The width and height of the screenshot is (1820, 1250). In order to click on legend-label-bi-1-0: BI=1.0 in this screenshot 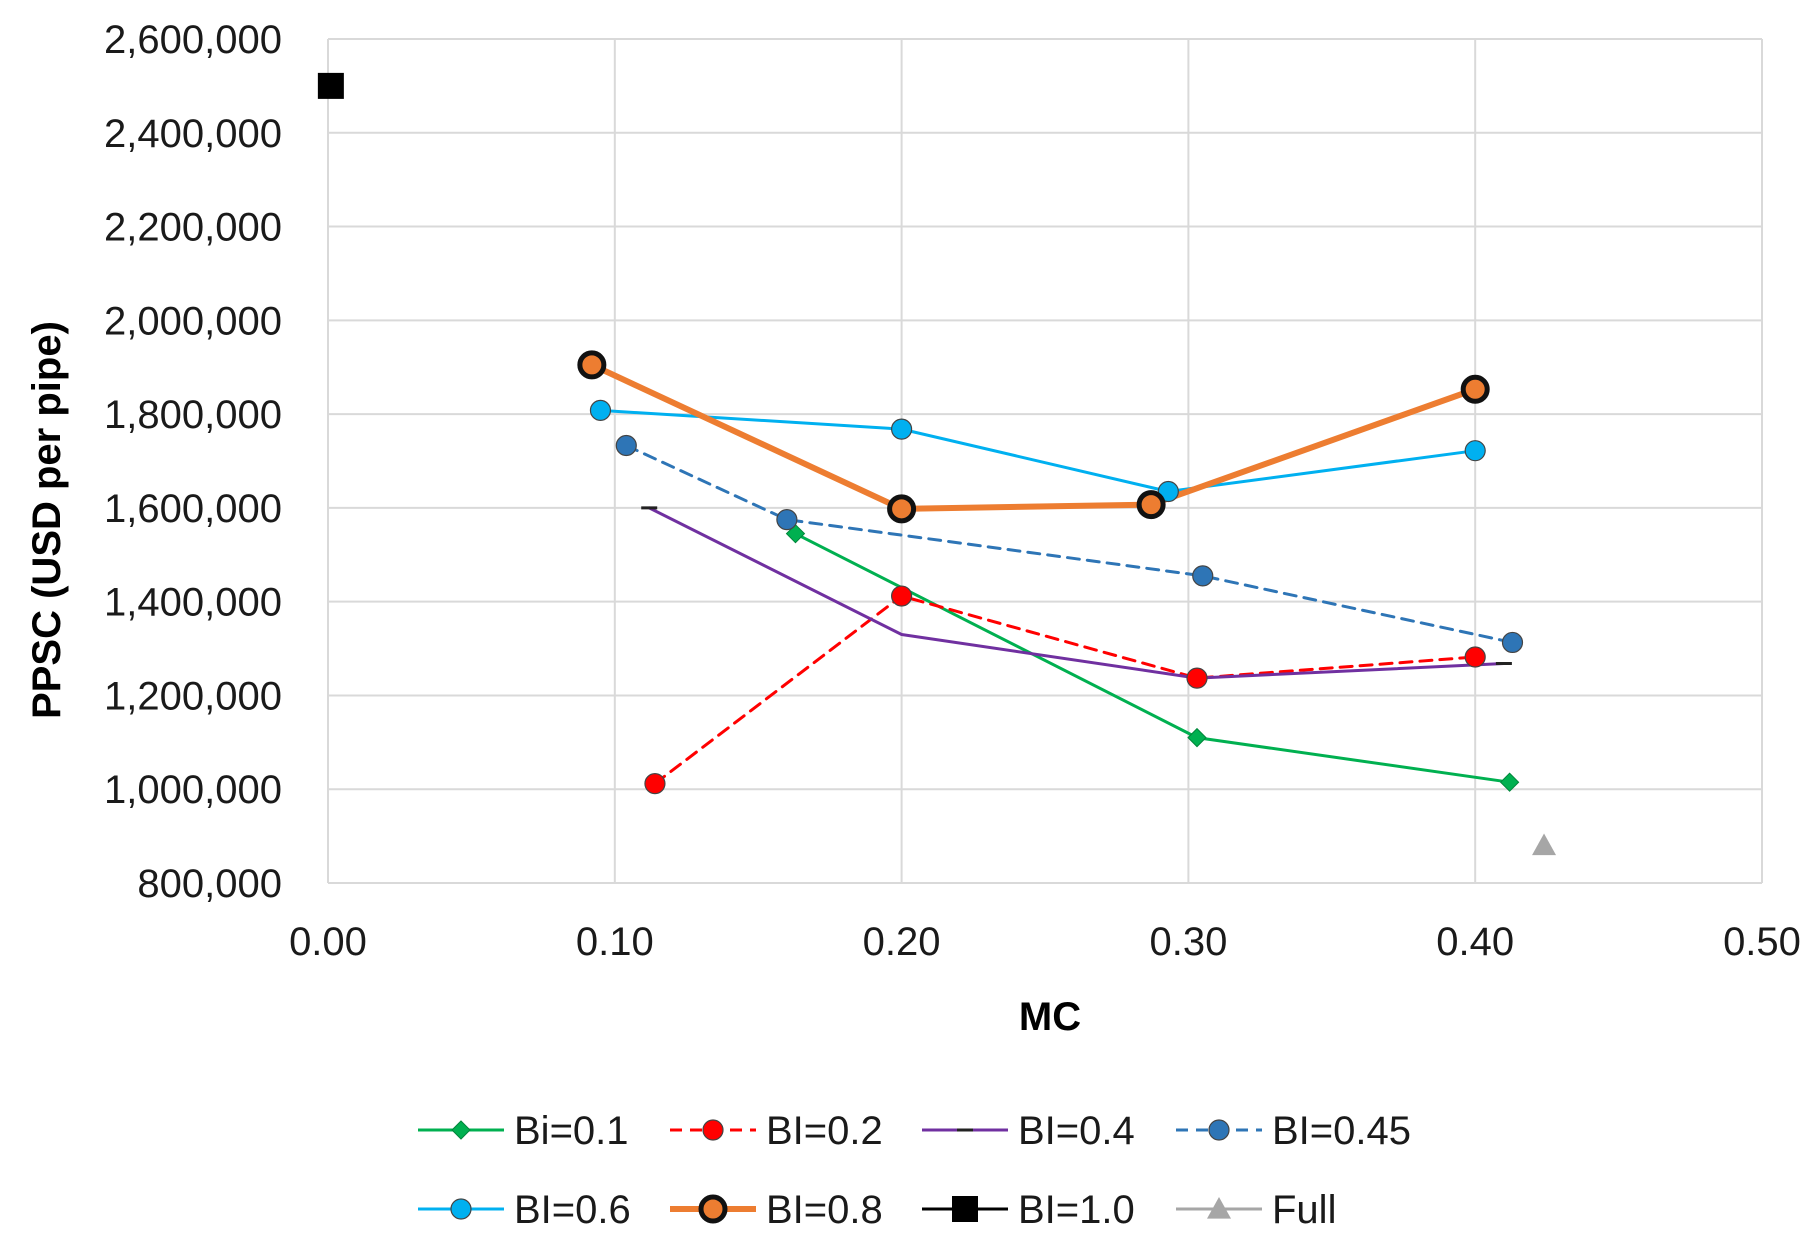, I will do `click(1076, 1210)`.